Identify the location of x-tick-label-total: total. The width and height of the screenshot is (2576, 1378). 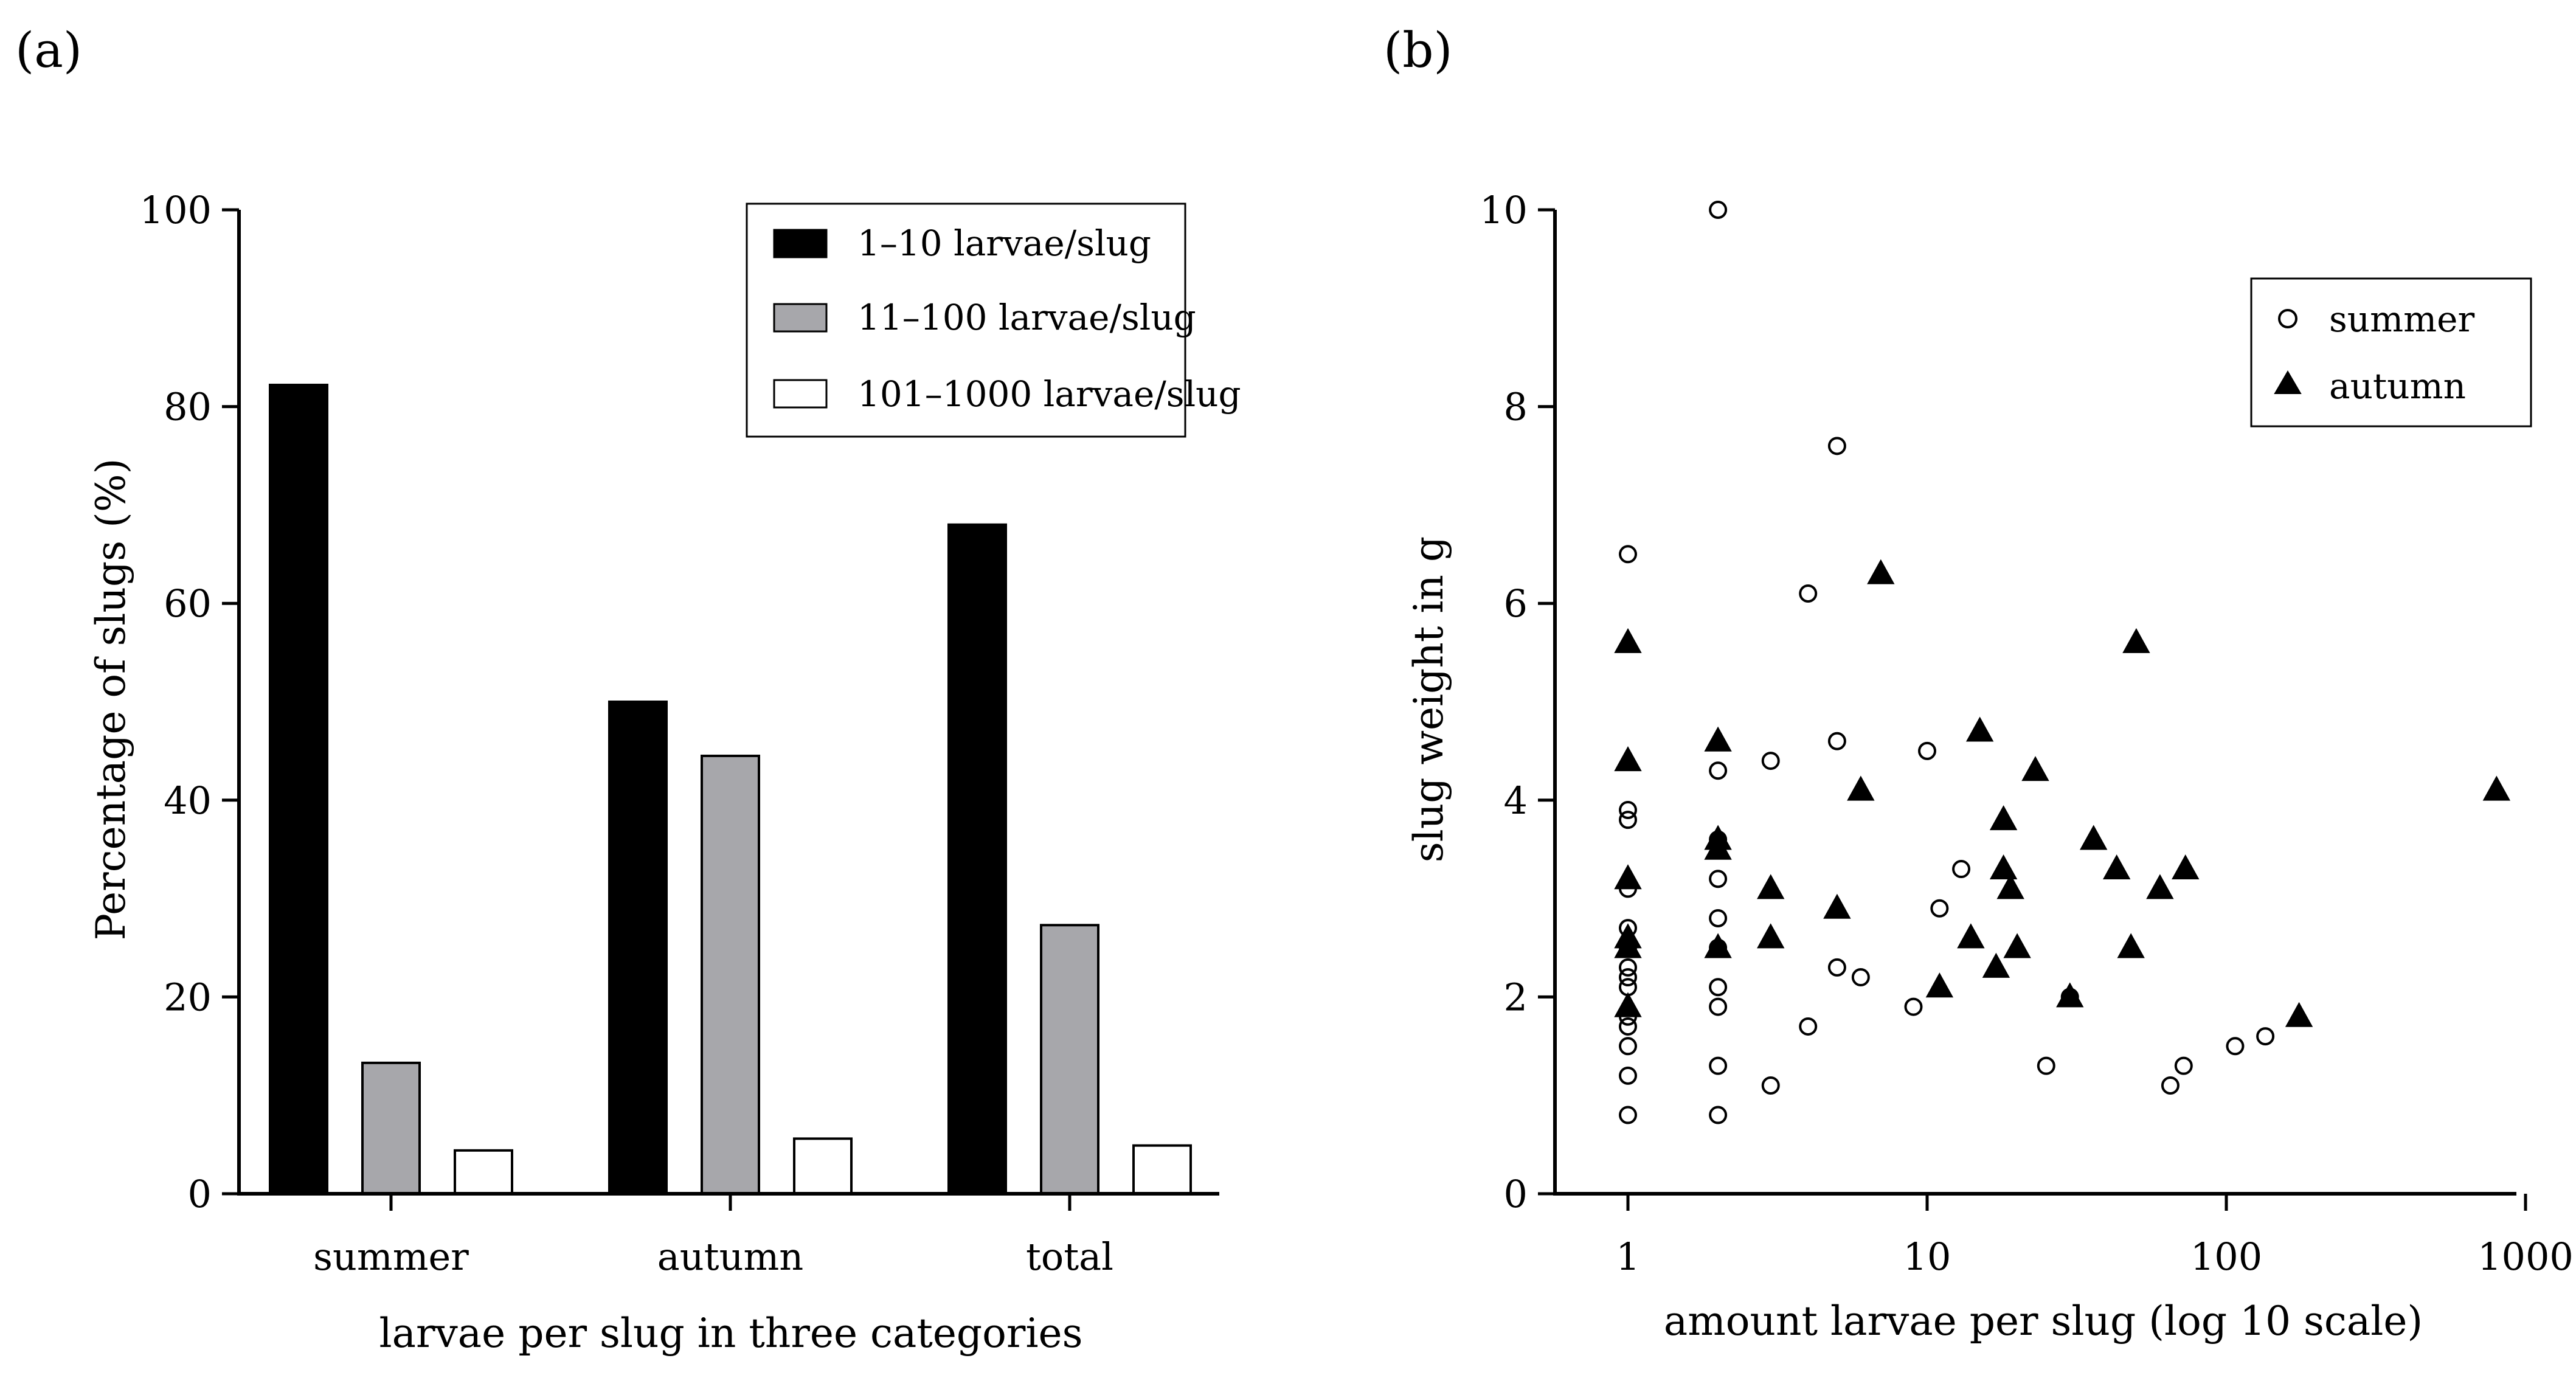
(1069, 1256).